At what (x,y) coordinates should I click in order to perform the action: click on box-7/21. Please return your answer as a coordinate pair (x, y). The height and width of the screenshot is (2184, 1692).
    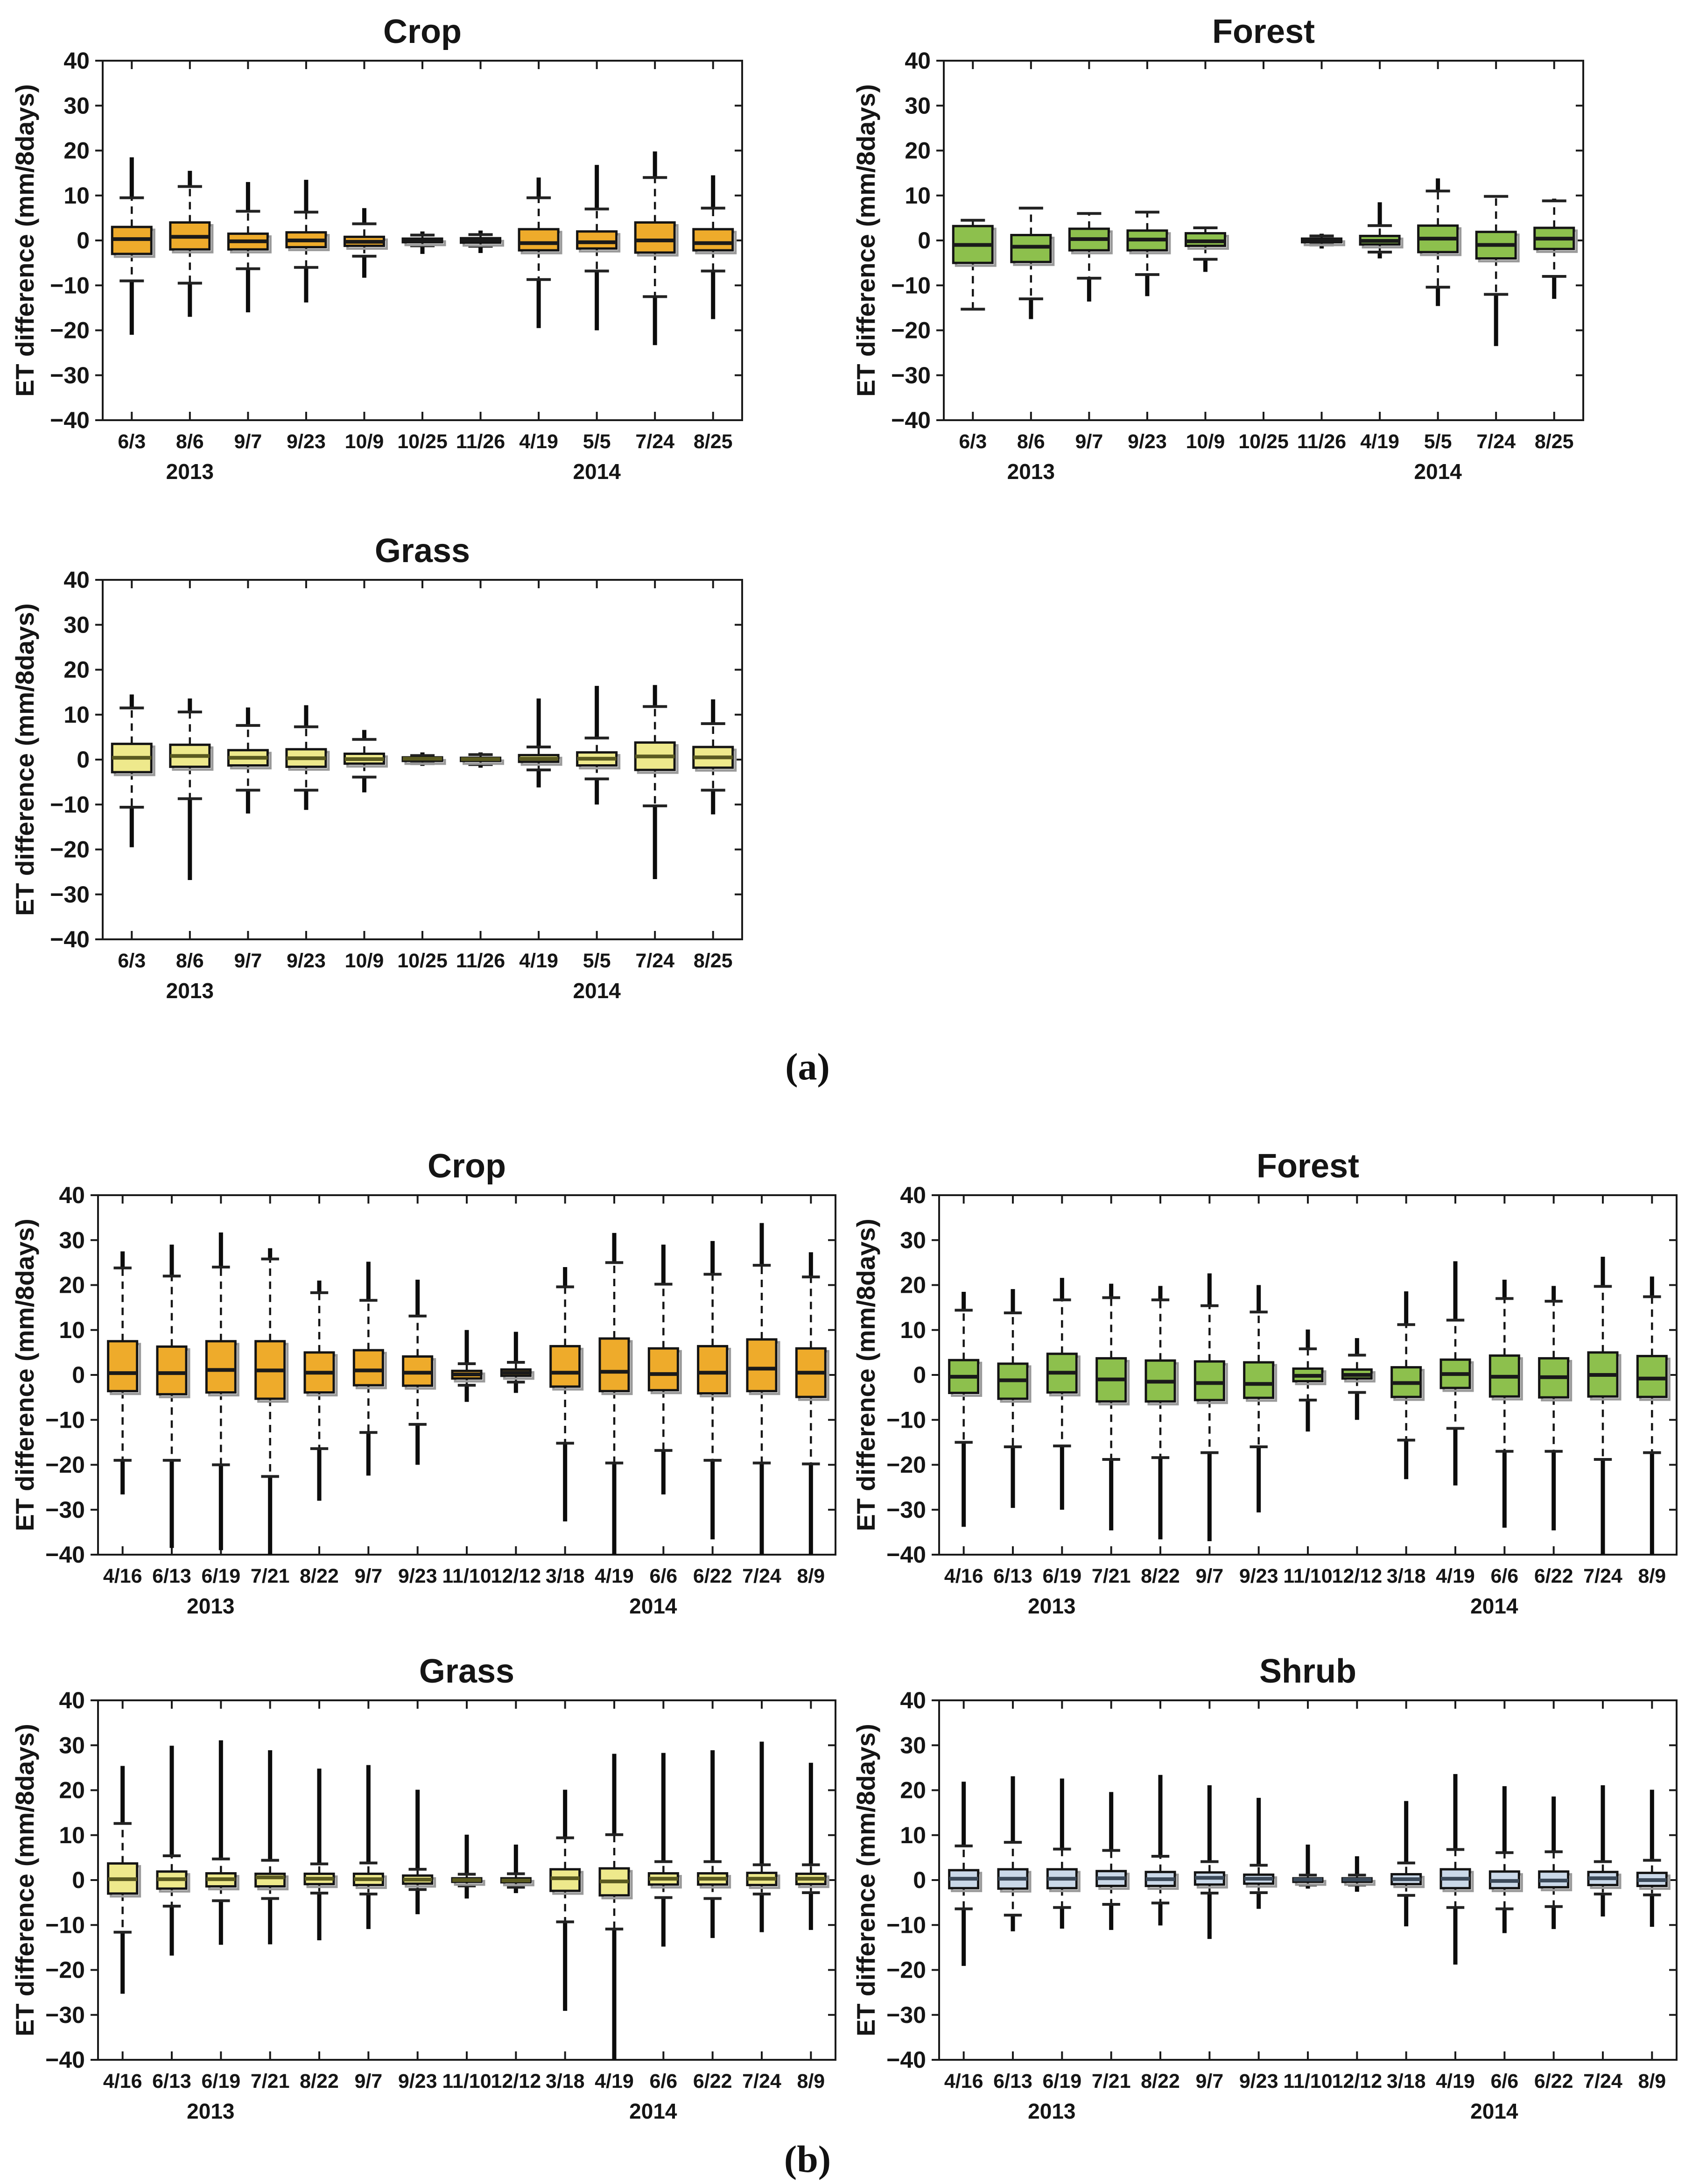
    Looking at the image, I should click on (1112, 1861).